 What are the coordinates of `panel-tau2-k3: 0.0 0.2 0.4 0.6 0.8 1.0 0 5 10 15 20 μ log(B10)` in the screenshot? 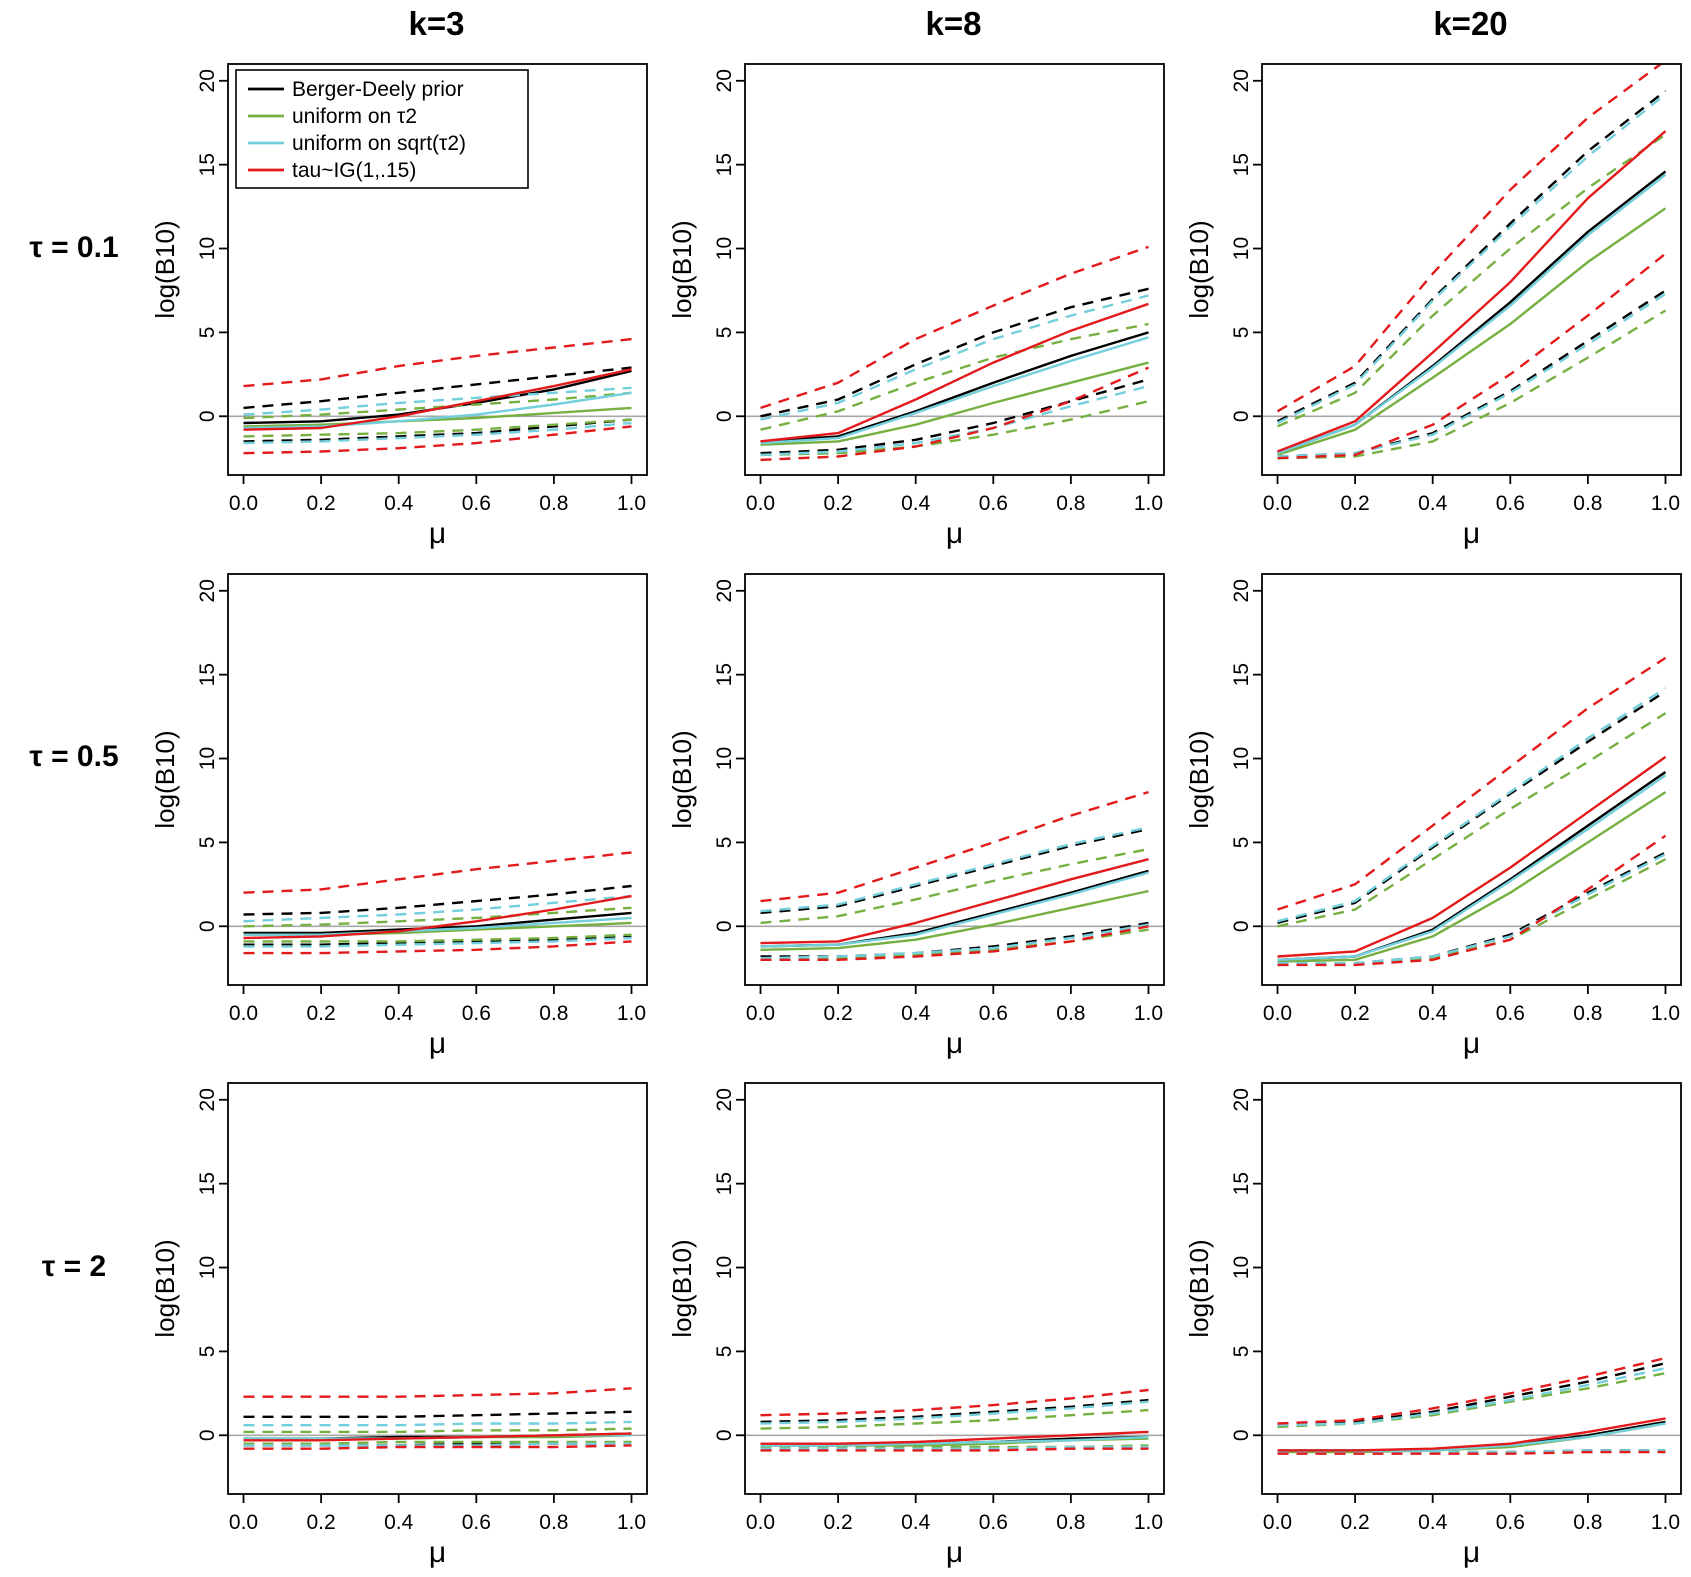 It's located at (406, 1322).